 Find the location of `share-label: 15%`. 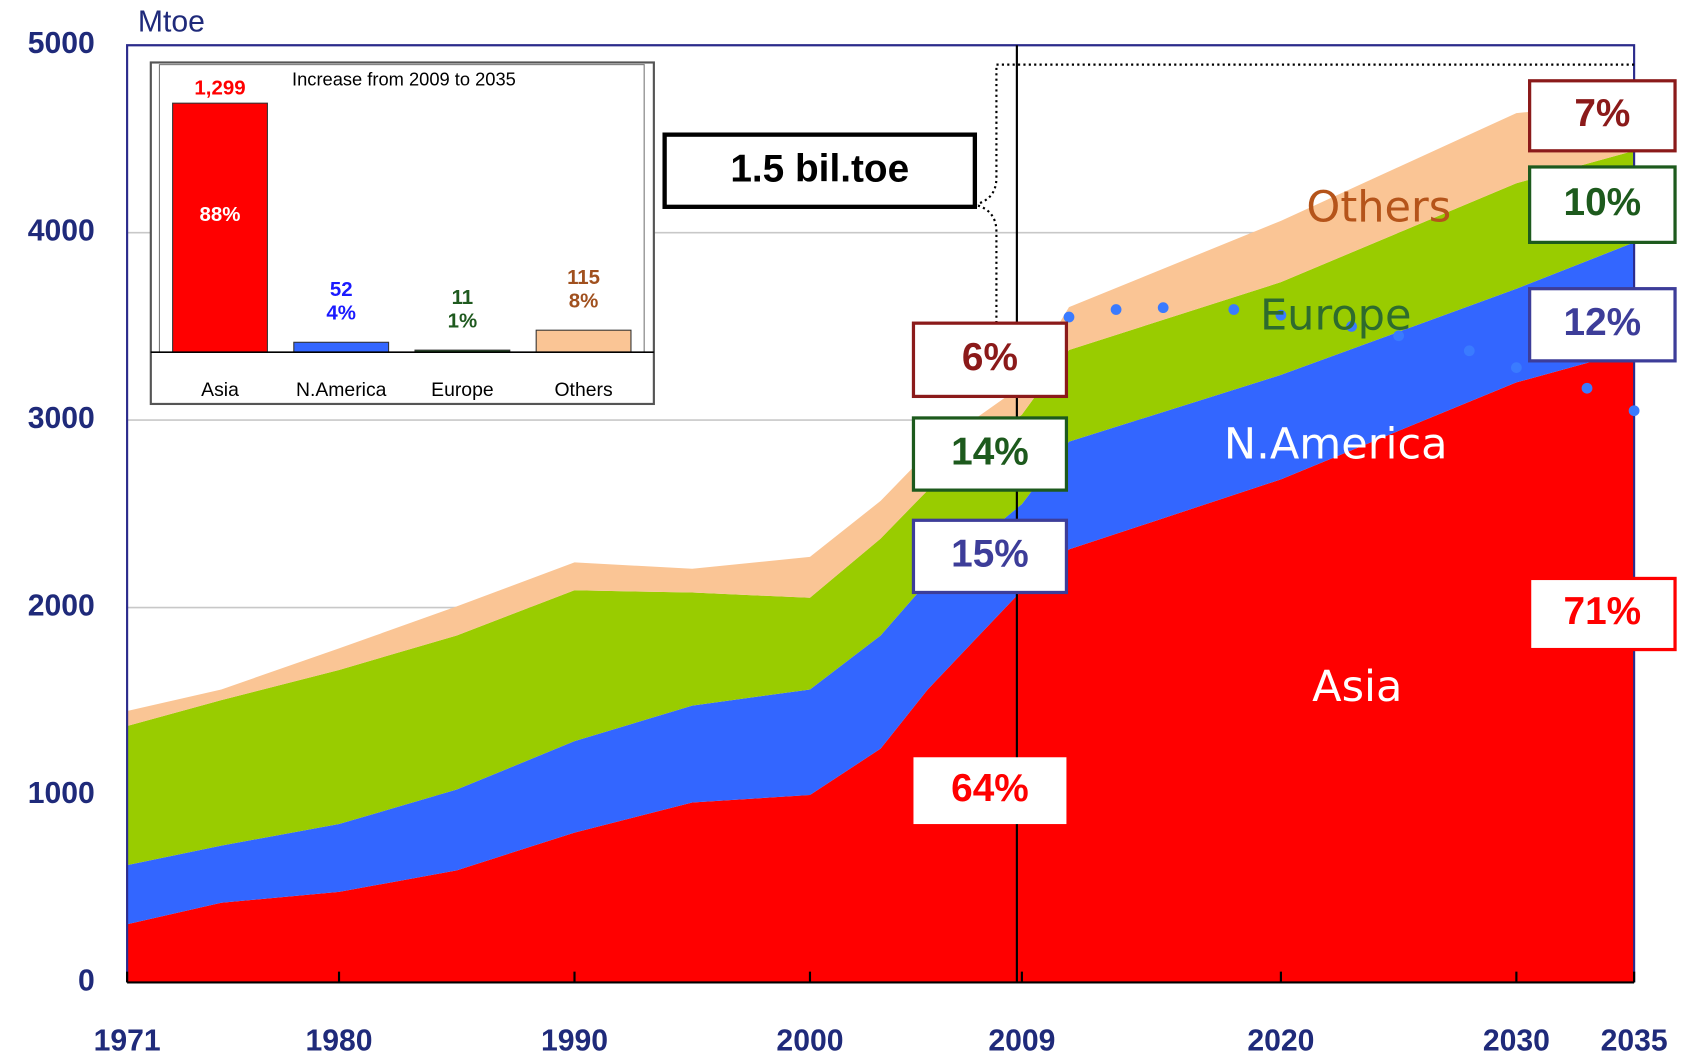

share-label: 15% is located at coordinates (990, 554).